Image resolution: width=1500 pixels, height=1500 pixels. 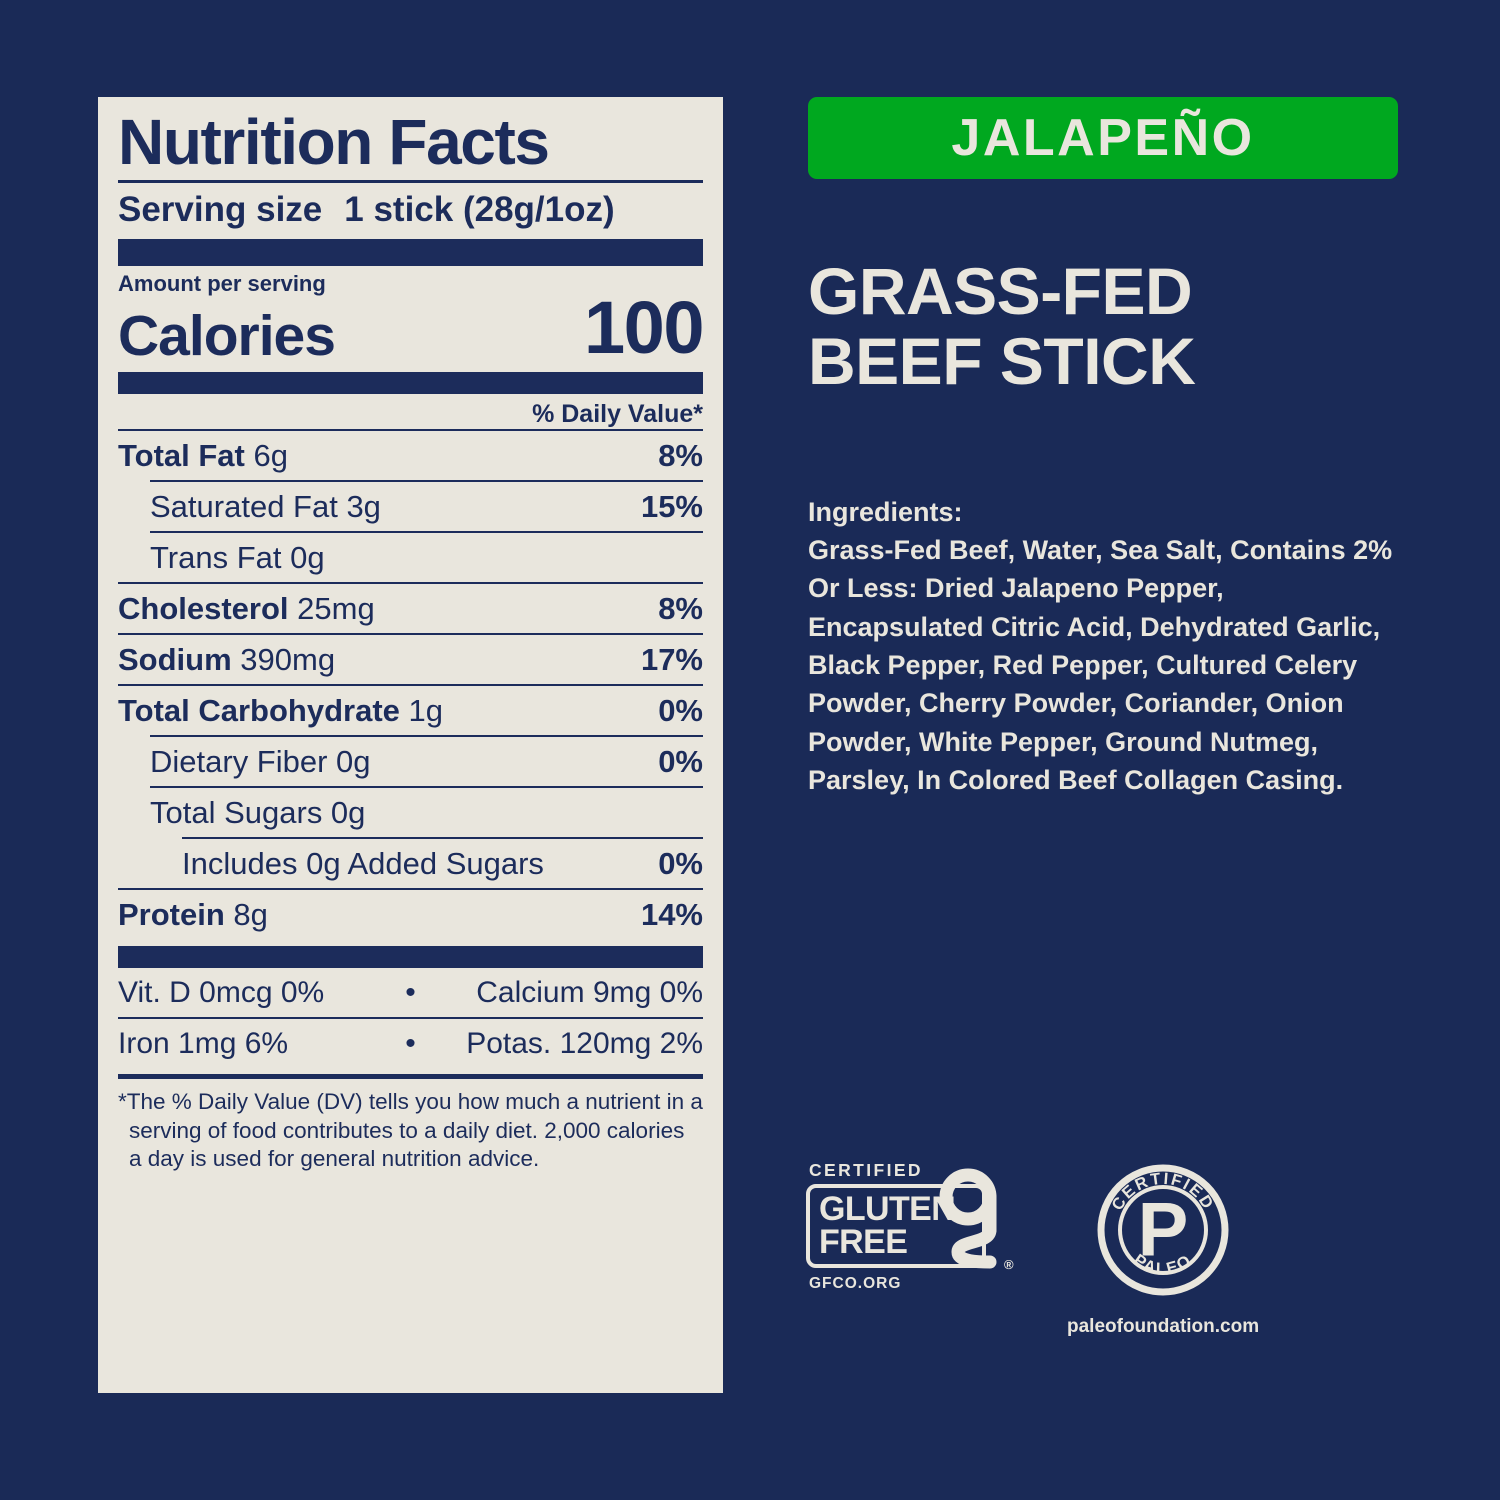 What do you see at coordinates (410, 506) in the screenshot?
I see `nutrient-row-saturated-fat: Saturated Fat 3g 15%` at bounding box center [410, 506].